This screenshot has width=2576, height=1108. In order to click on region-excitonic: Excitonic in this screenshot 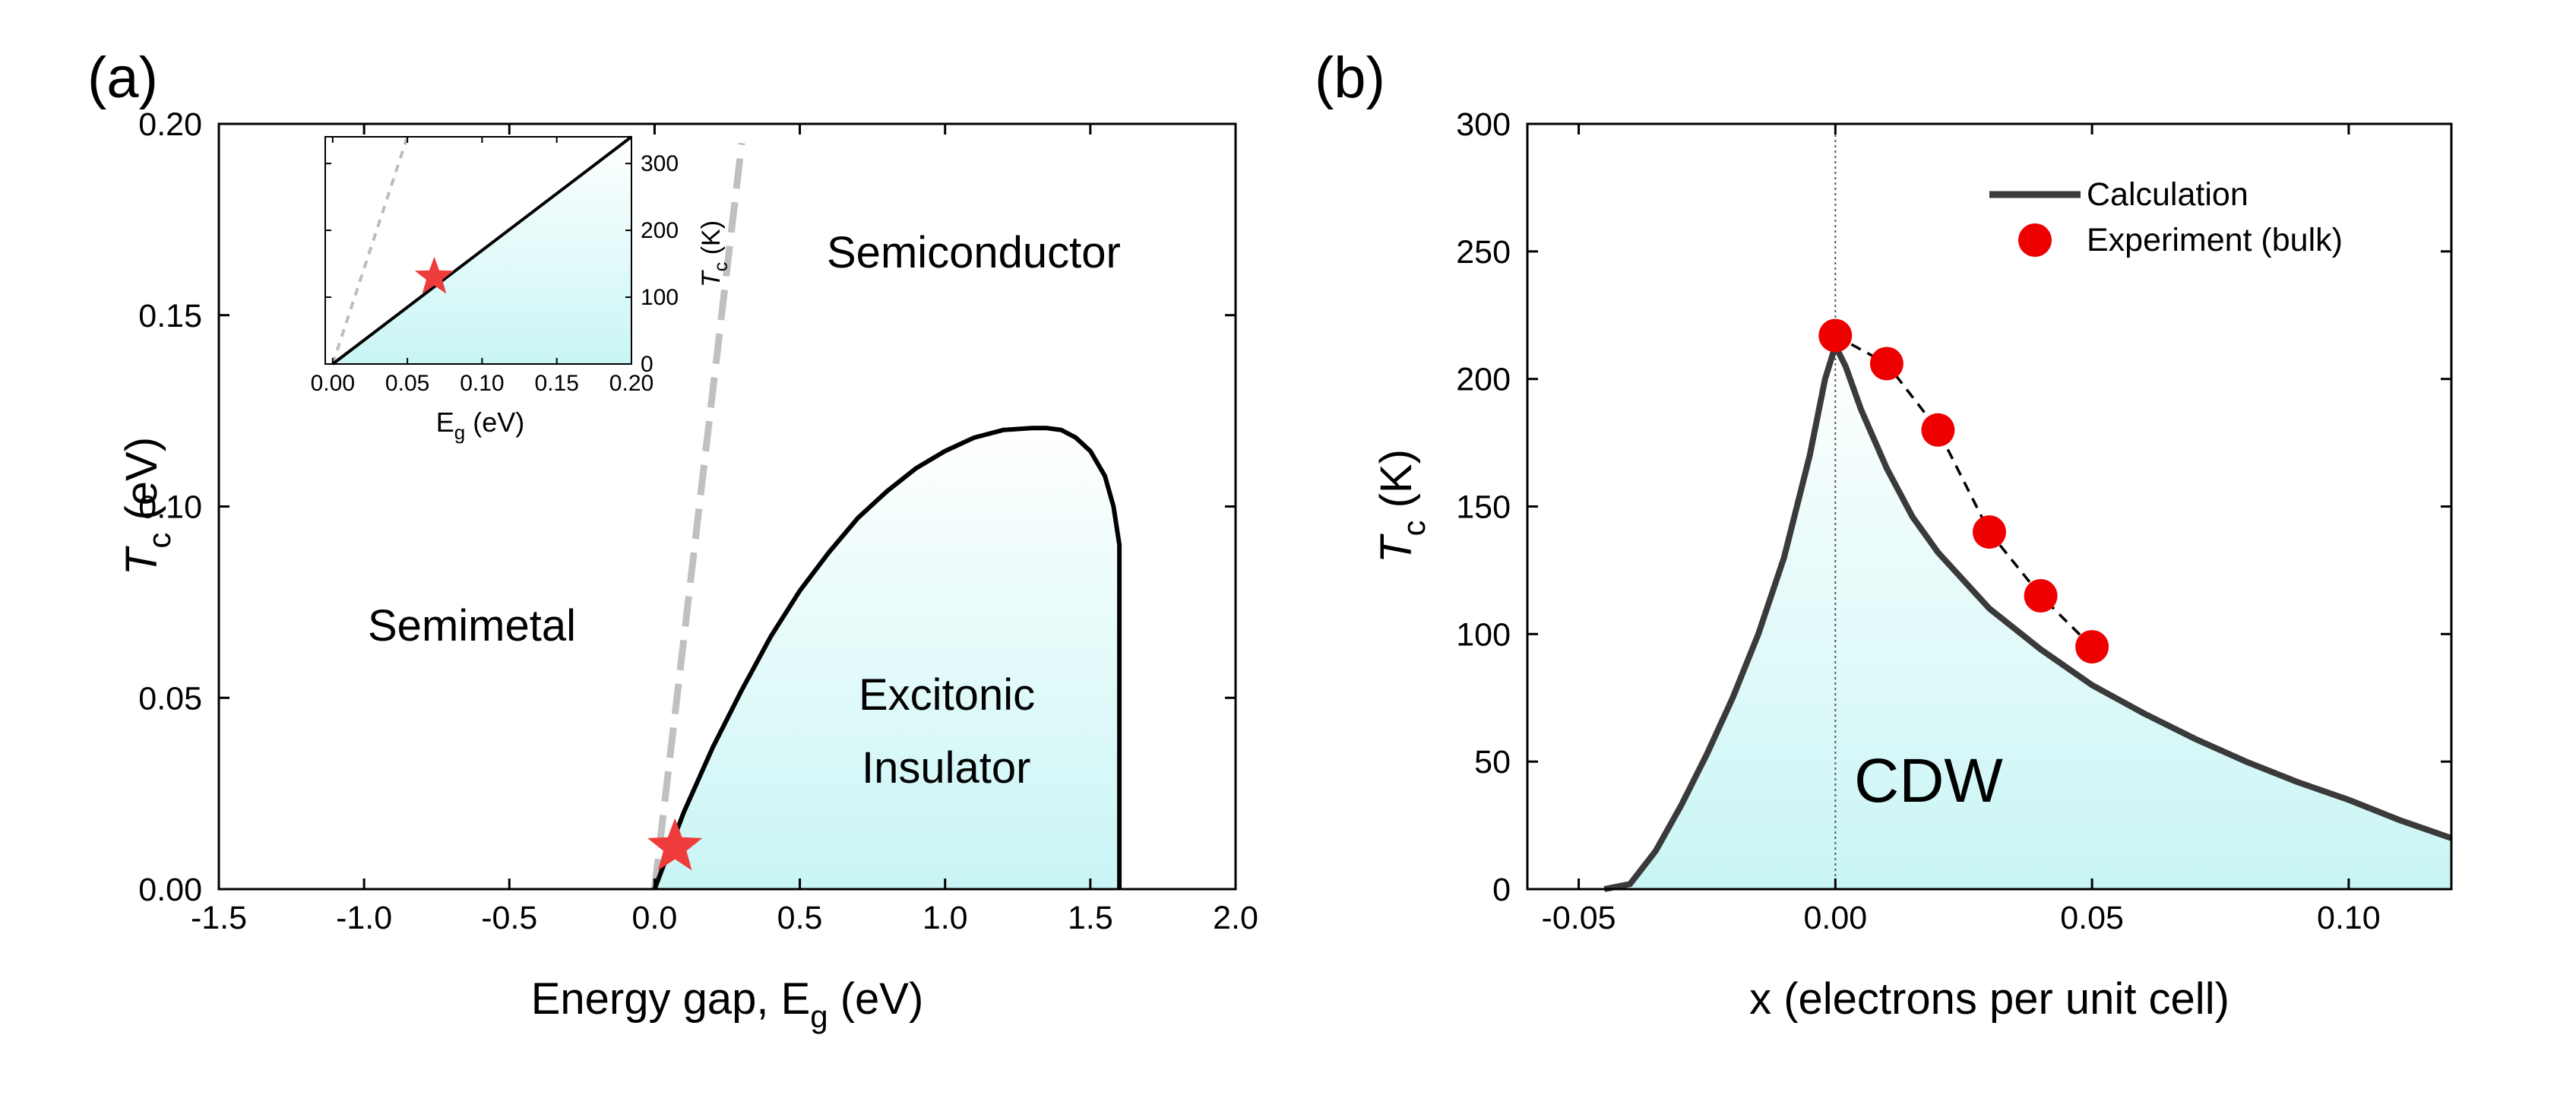, I will do `click(947, 695)`.